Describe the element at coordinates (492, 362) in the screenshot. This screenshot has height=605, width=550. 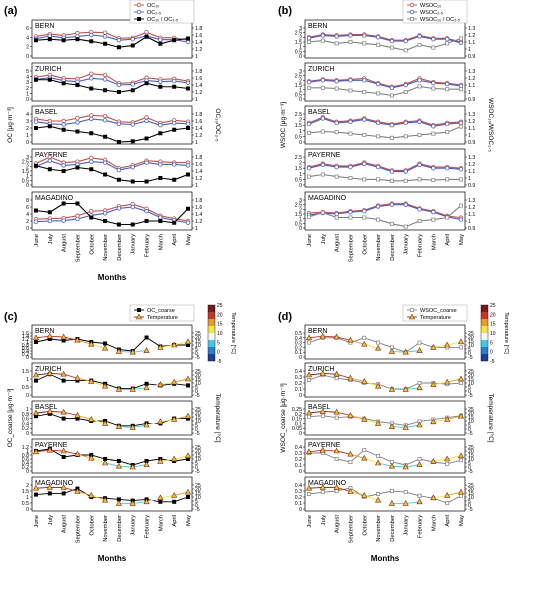
I see `colorbar-tick-label: -5` at that location.